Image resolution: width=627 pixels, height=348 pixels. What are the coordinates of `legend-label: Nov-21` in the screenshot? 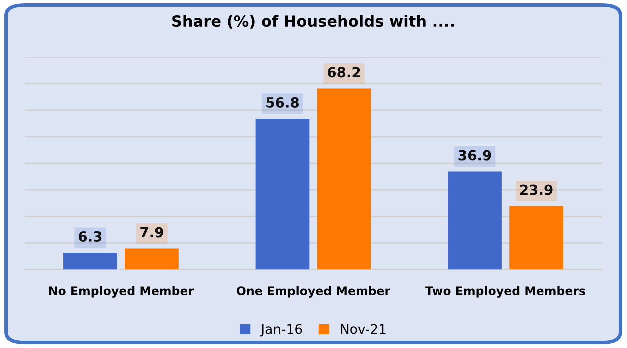 It's located at (363, 329).